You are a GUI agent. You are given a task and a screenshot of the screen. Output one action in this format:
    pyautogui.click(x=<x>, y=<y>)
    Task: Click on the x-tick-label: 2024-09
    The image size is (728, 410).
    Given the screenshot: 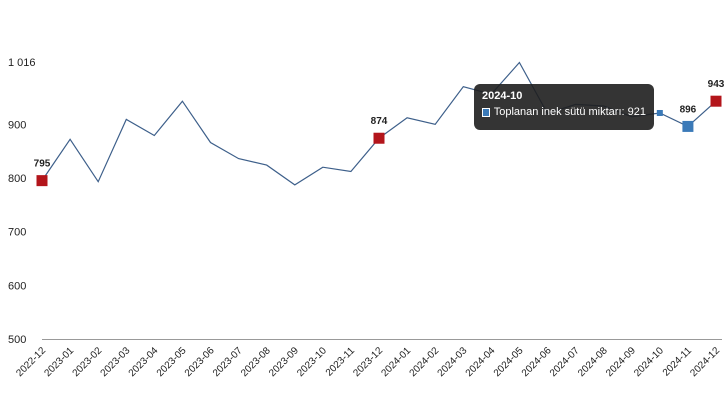 What is the action you would take?
    pyautogui.click(x=621, y=362)
    